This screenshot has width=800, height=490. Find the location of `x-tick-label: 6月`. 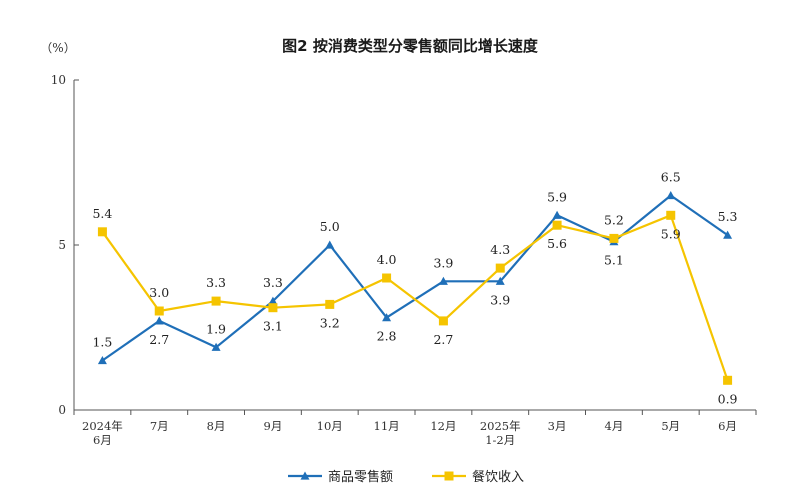

x-tick-label: 6月 is located at coordinates (727, 426).